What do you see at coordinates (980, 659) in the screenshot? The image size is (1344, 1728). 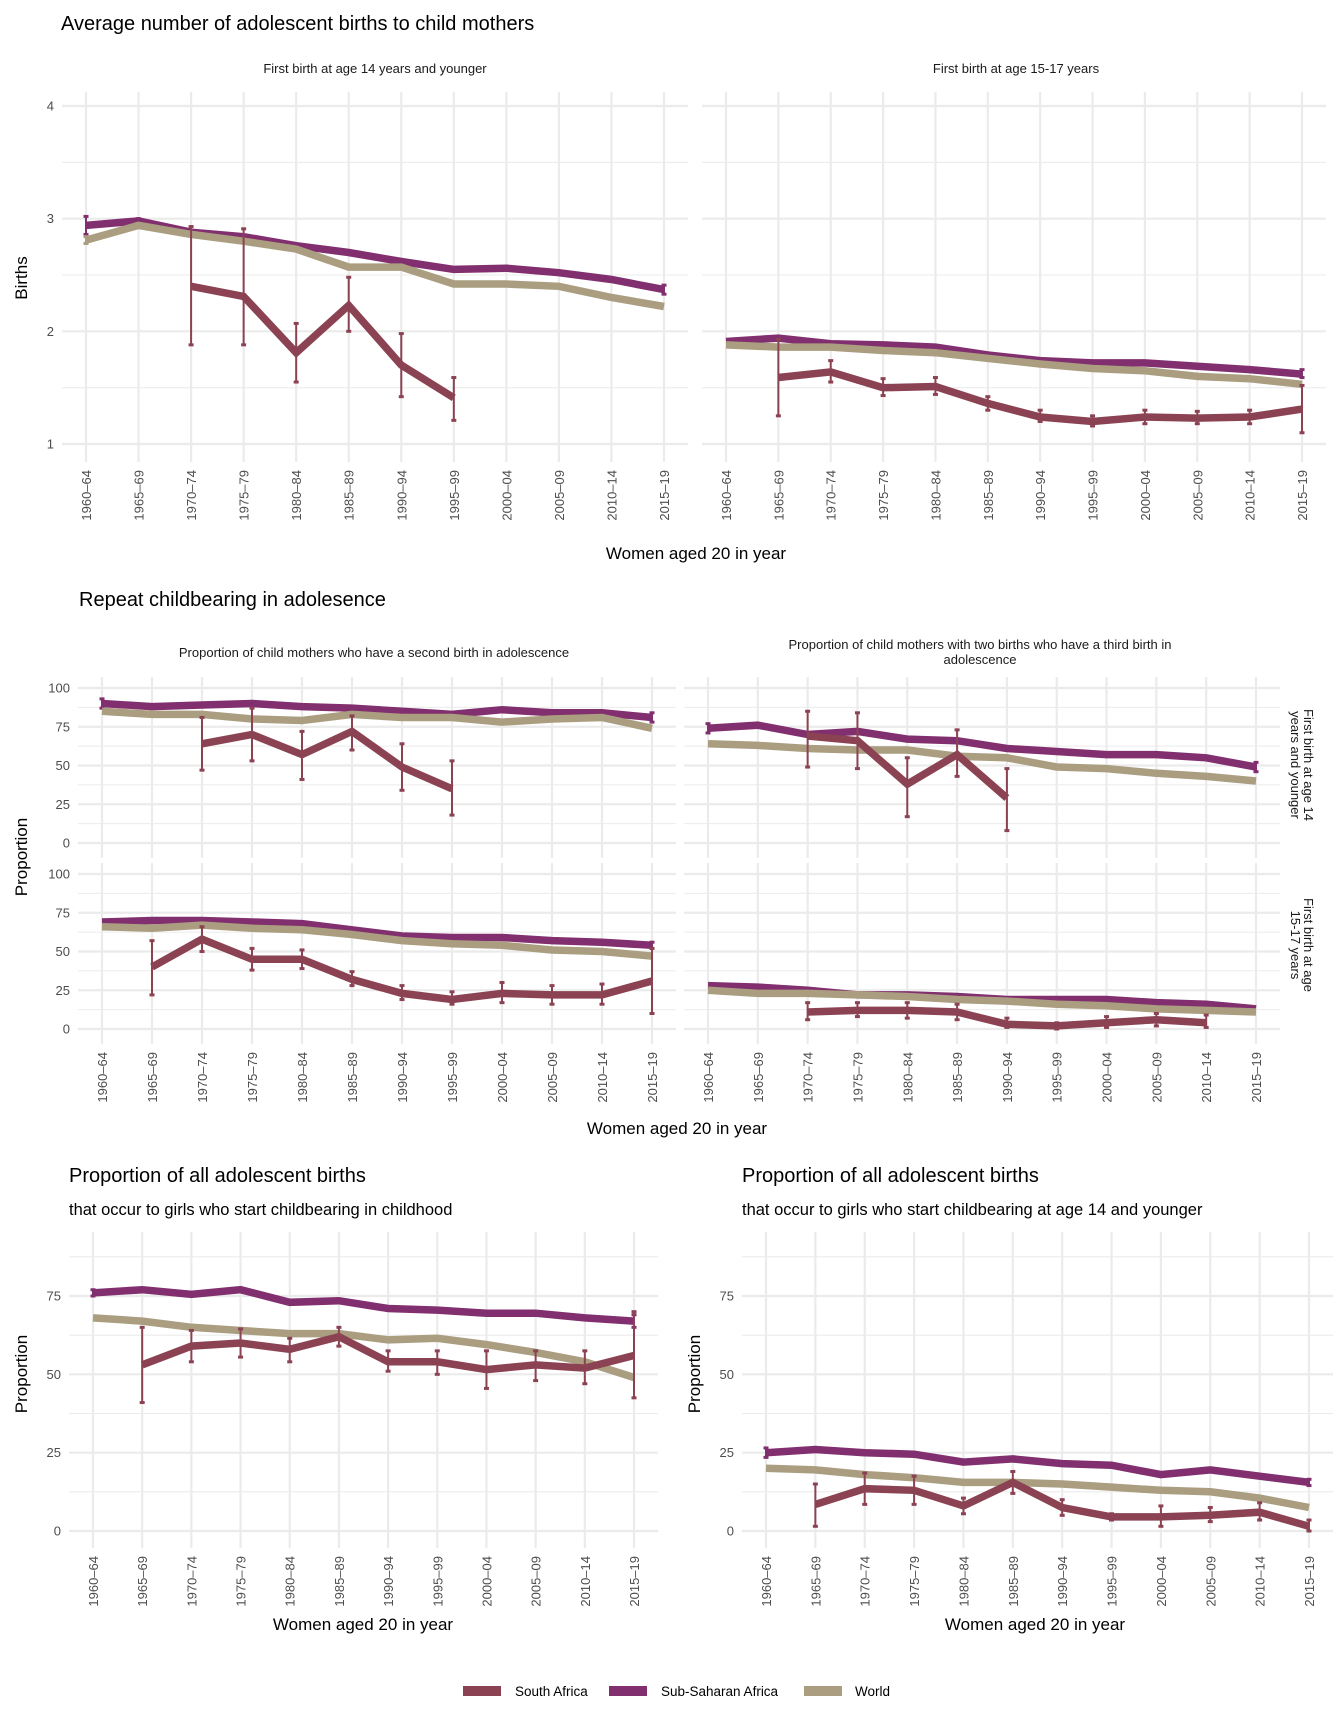 I see `strip-title-line2: adolescence` at bounding box center [980, 659].